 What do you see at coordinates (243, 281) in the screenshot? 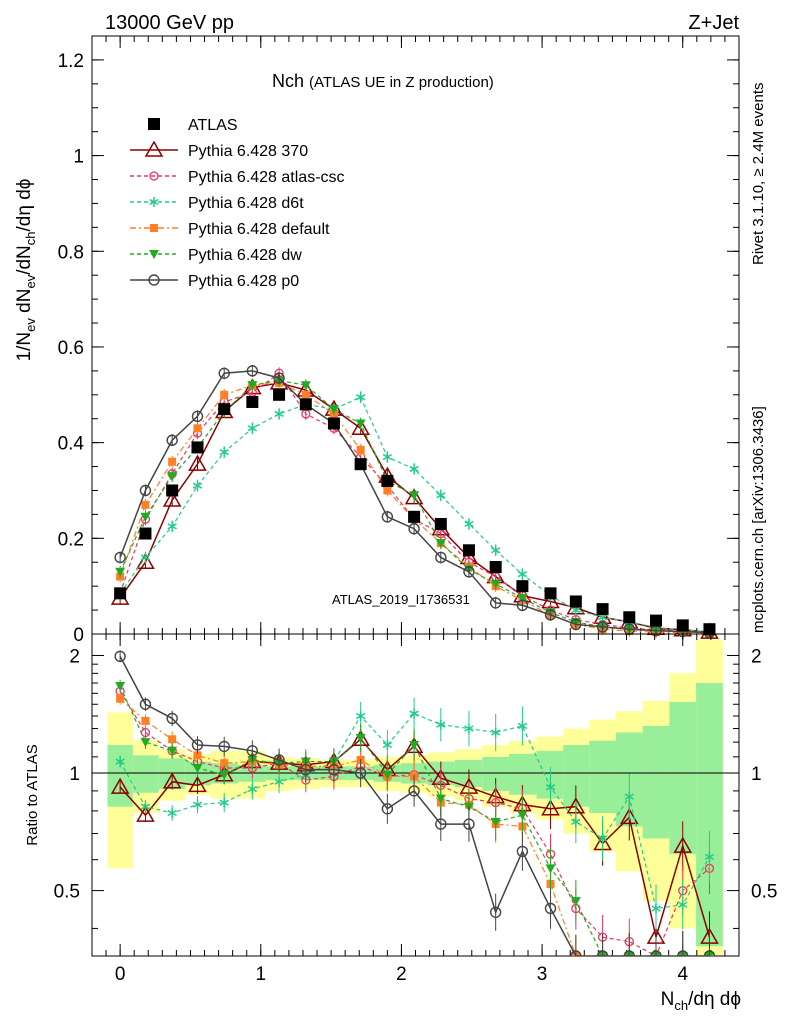
I see `legend-label: Pythia 6.428 p0` at bounding box center [243, 281].